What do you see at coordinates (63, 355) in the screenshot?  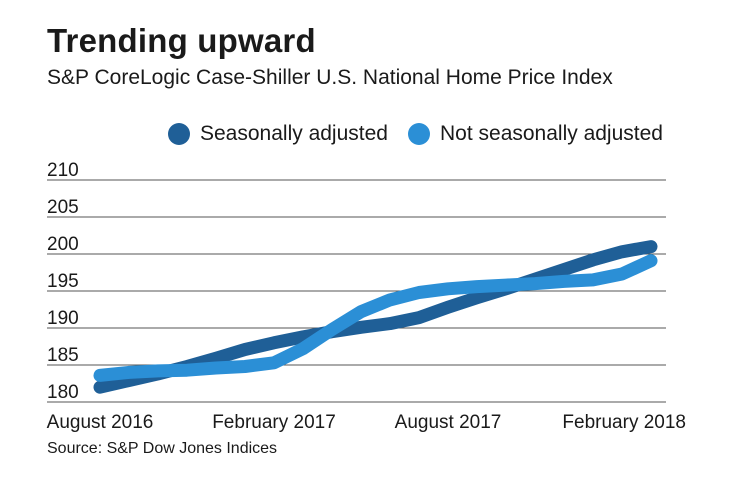 I see `y-tick-label-185: 185` at bounding box center [63, 355].